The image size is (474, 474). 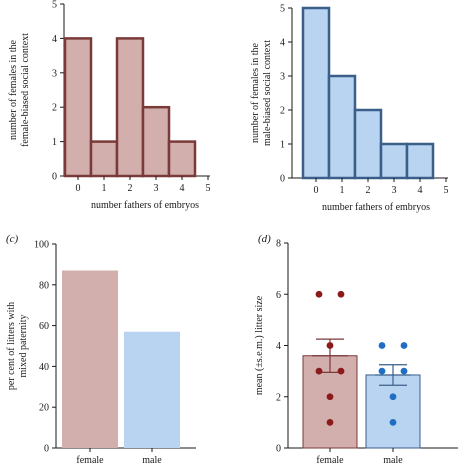 I want to click on y-axis-label: mixed paternity, so click(x=23, y=345).